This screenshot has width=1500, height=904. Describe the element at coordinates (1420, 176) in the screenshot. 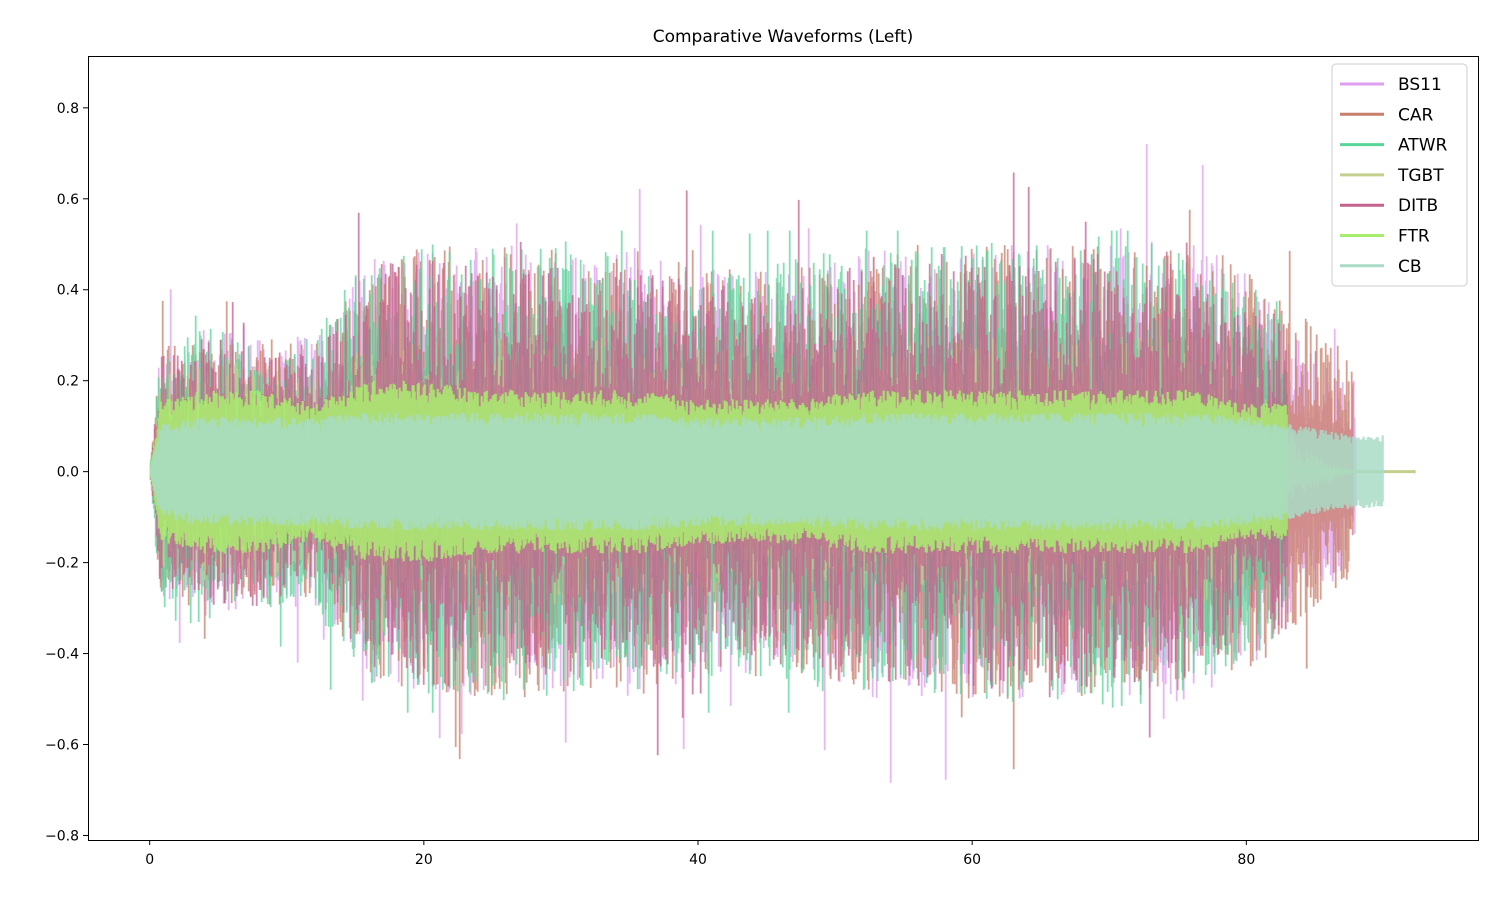

I see `legend-label: TGBT` at that location.